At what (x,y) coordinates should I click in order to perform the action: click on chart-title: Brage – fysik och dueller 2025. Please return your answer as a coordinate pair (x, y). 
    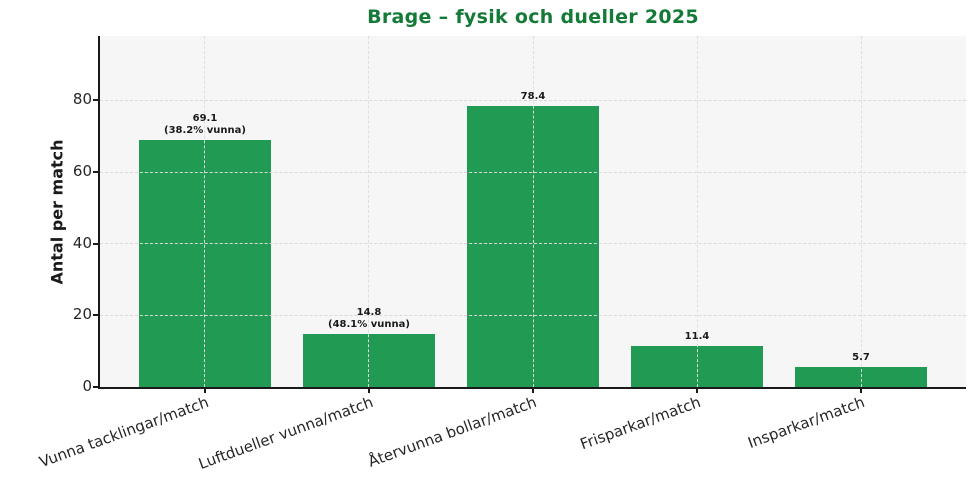
    Looking at the image, I should click on (533, 17).